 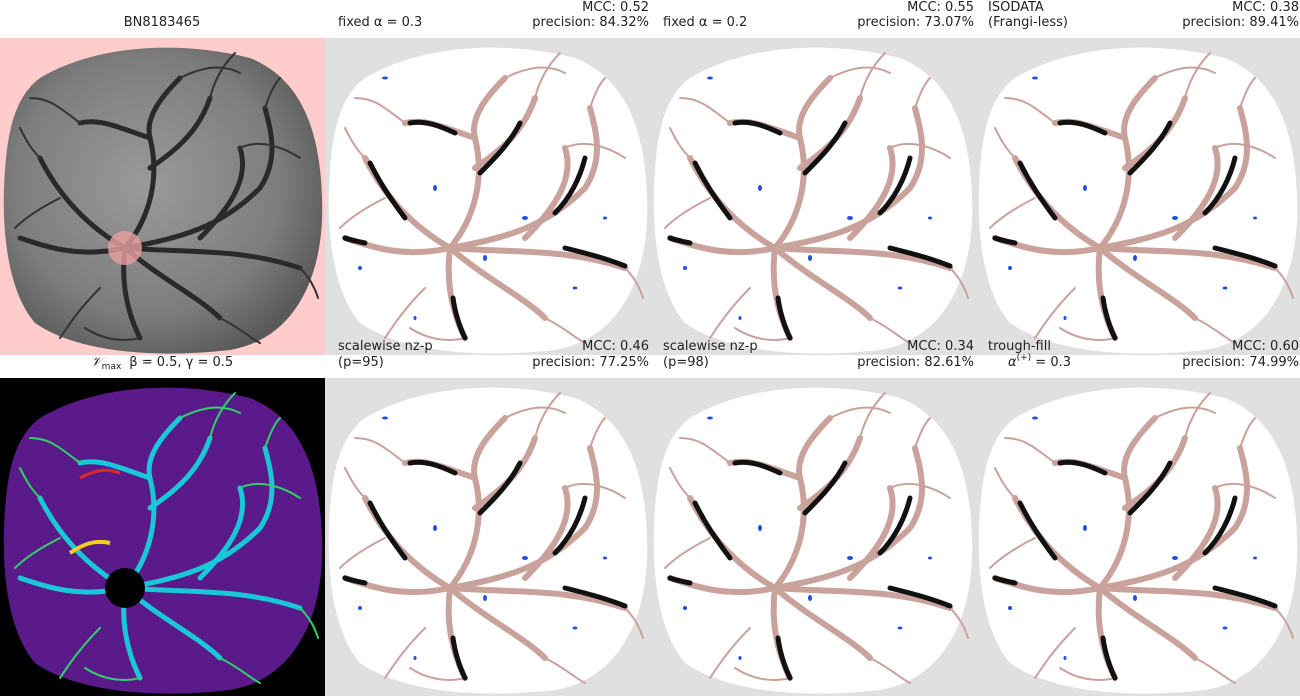 I want to click on panel-title: 𝒱max β = 0.5, γ = 0.5, so click(x=162, y=363).